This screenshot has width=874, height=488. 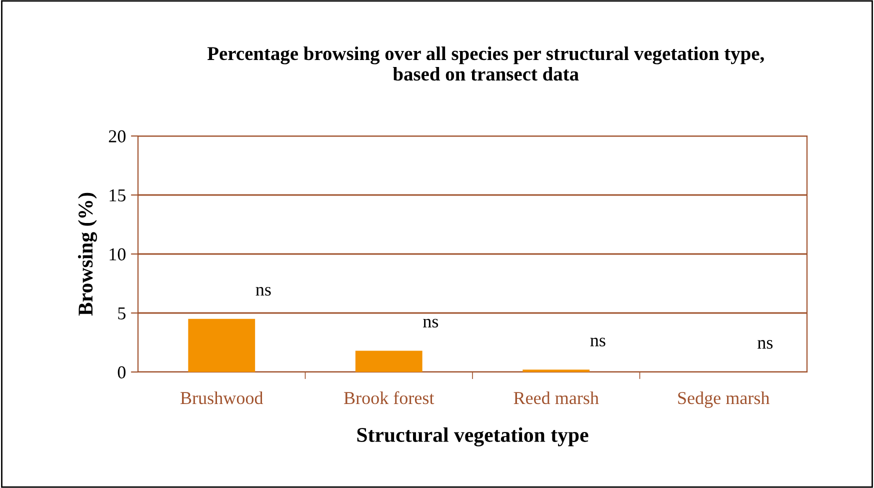 What do you see at coordinates (88, 254) in the screenshot?
I see `y-axis-title: Browsing (%)` at bounding box center [88, 254].